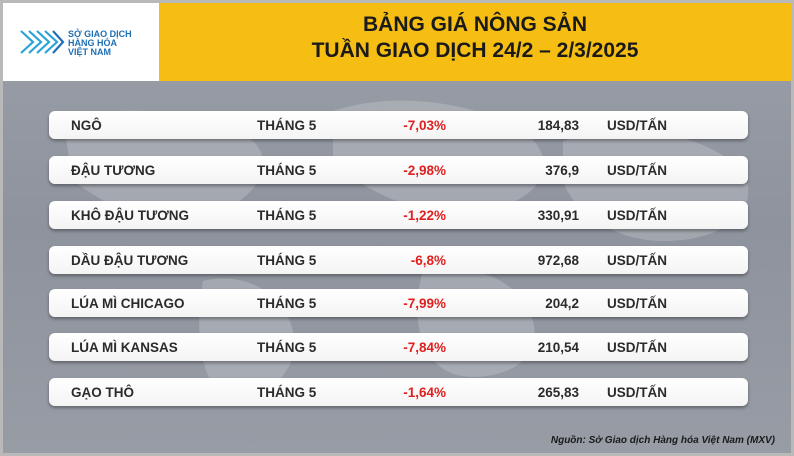 The image size is (794, 456). I want to click on weekly-change: -6,8%, so click(428, 260).